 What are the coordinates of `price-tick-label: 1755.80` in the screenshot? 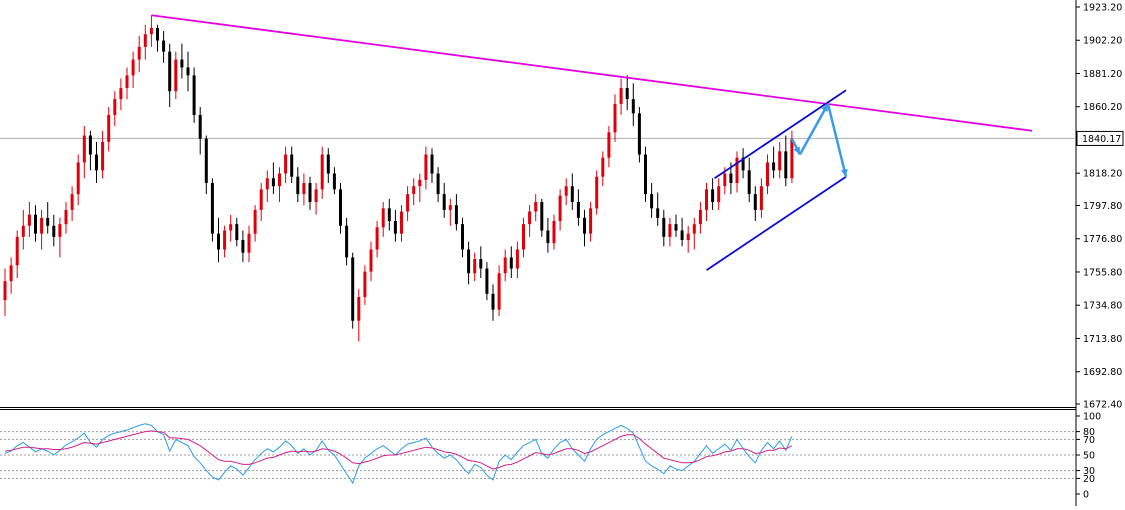 It's located at (1102, 272).